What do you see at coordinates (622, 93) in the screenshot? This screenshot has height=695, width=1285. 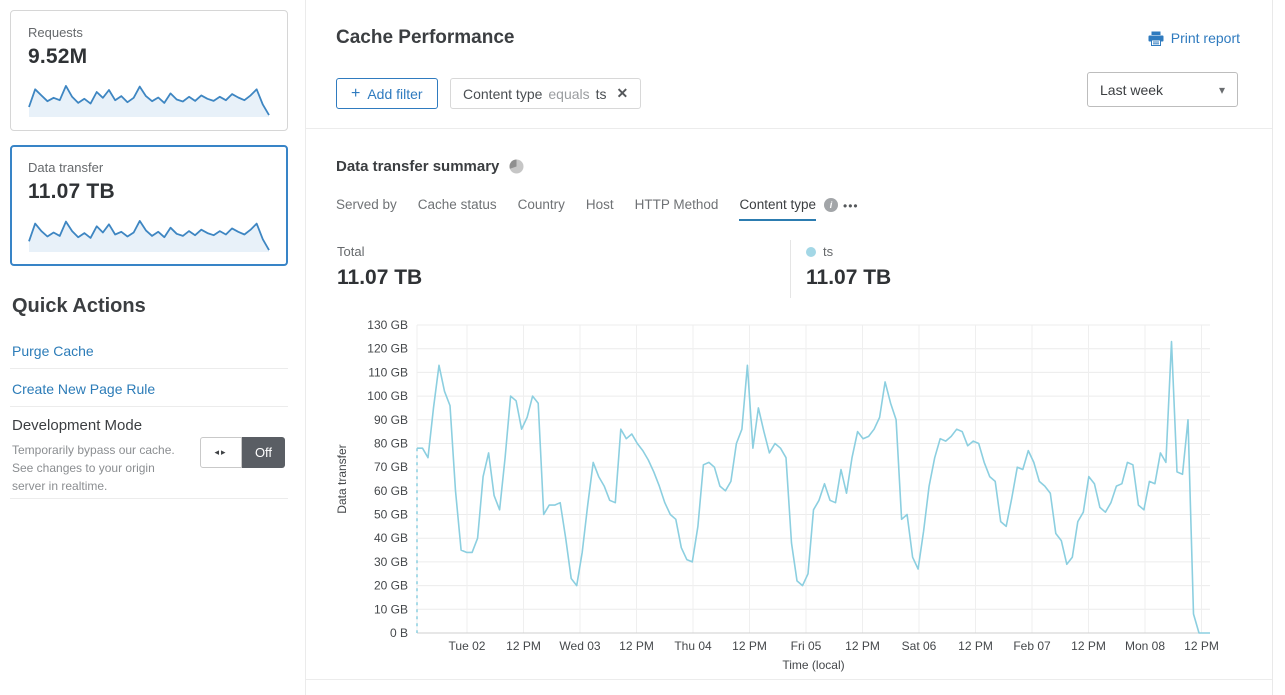 I see `close-icon: ✕` at bounding box center [622, 93].